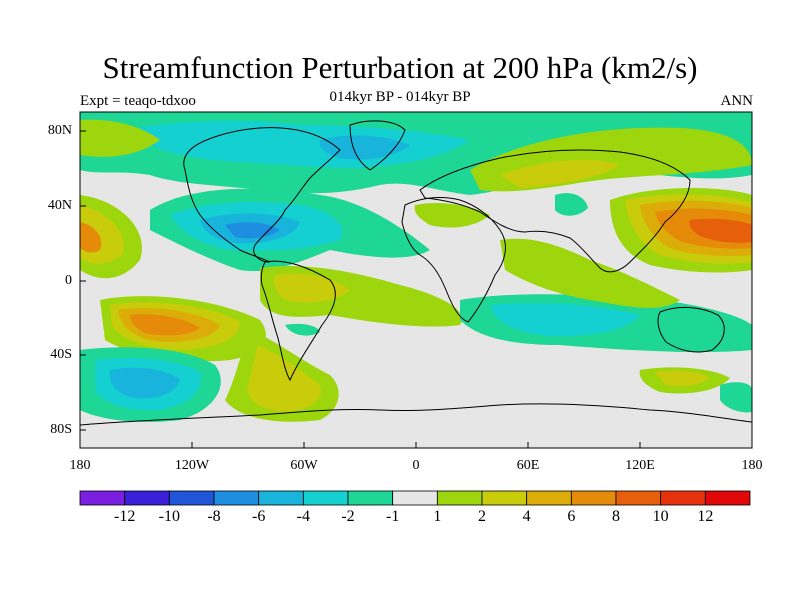 Image resolution: width=800 pixels, height=600 pixels. What do you see at coordinates (571, 204) in the screenshot?
I see `asia-cyan-blob` at bounding box center [571, 204].